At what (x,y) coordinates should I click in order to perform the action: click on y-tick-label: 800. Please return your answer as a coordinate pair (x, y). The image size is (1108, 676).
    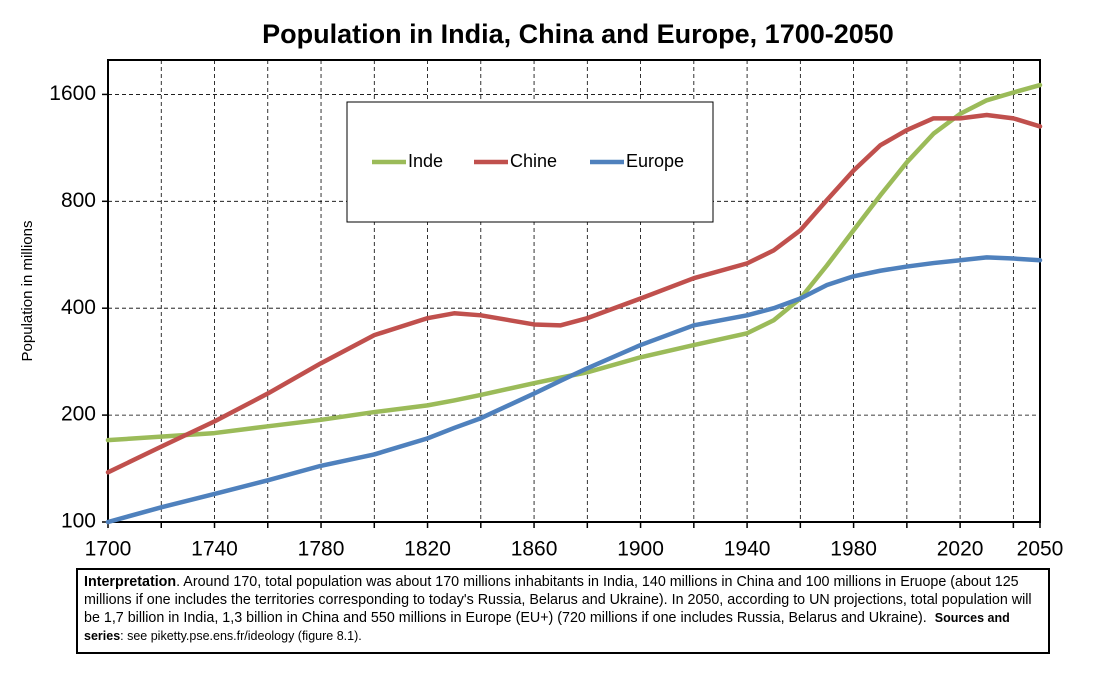
    Looking at the image, I should click on (78, 200).